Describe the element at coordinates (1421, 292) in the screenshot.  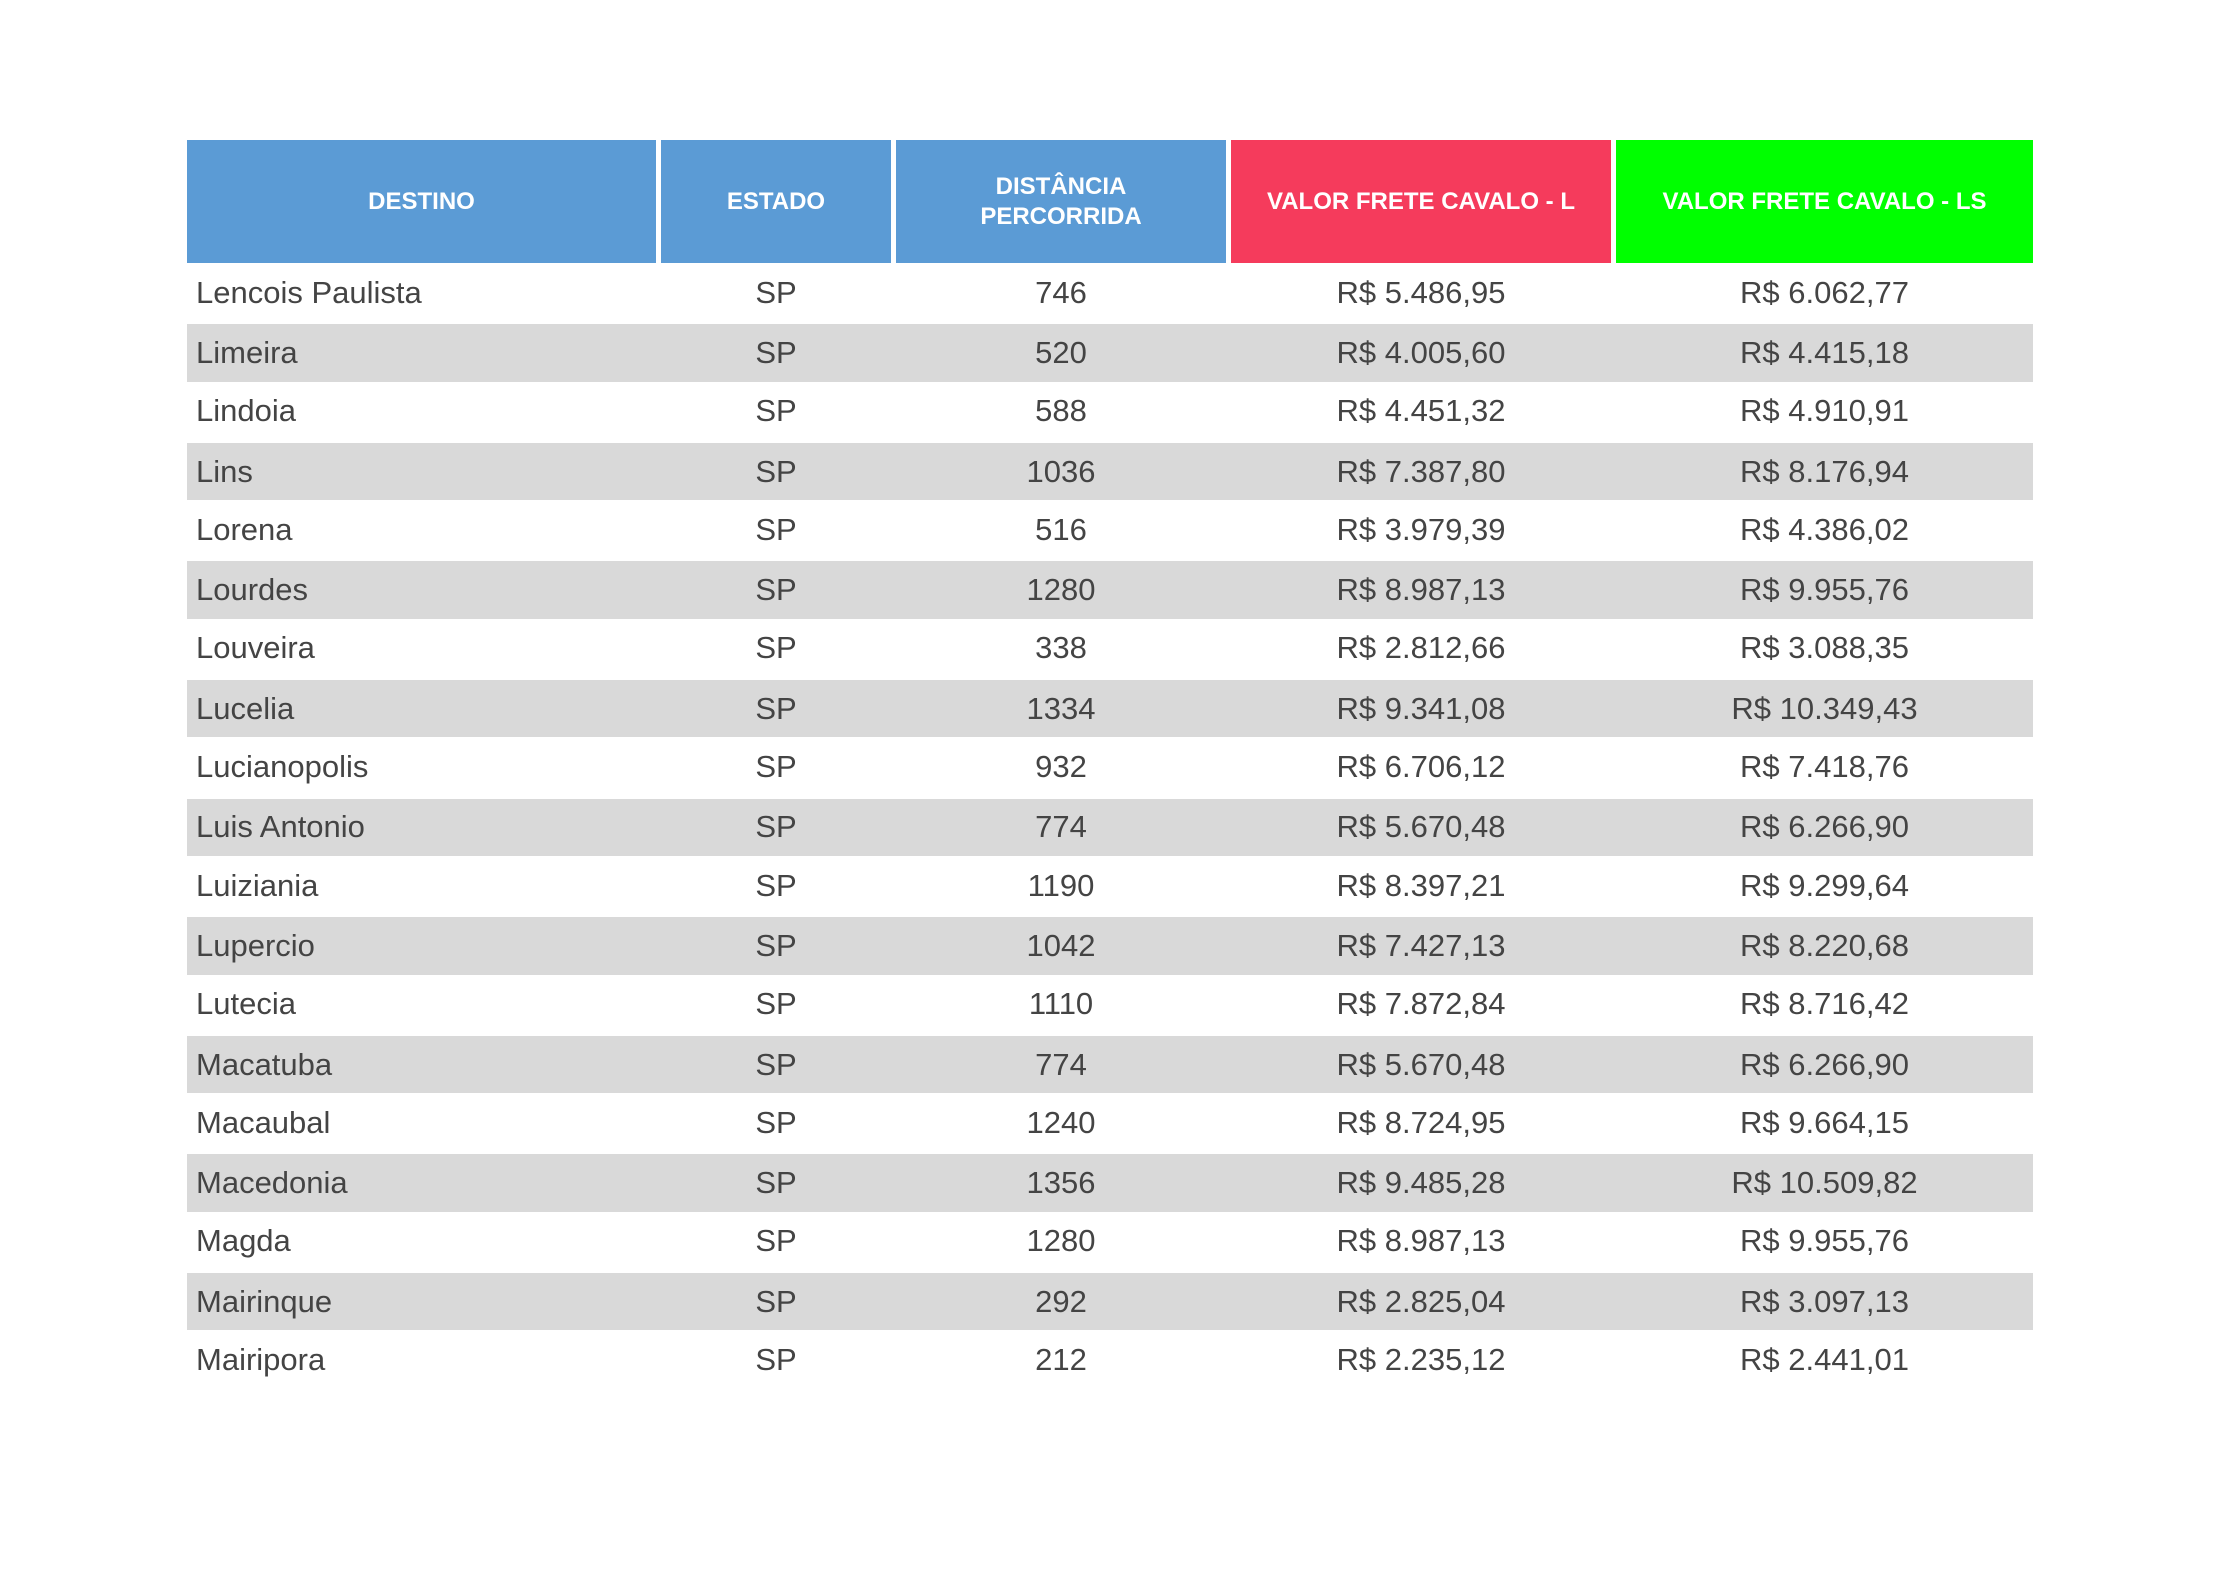
I see `cell-valor-l: R$ 5.486,95` at that location.